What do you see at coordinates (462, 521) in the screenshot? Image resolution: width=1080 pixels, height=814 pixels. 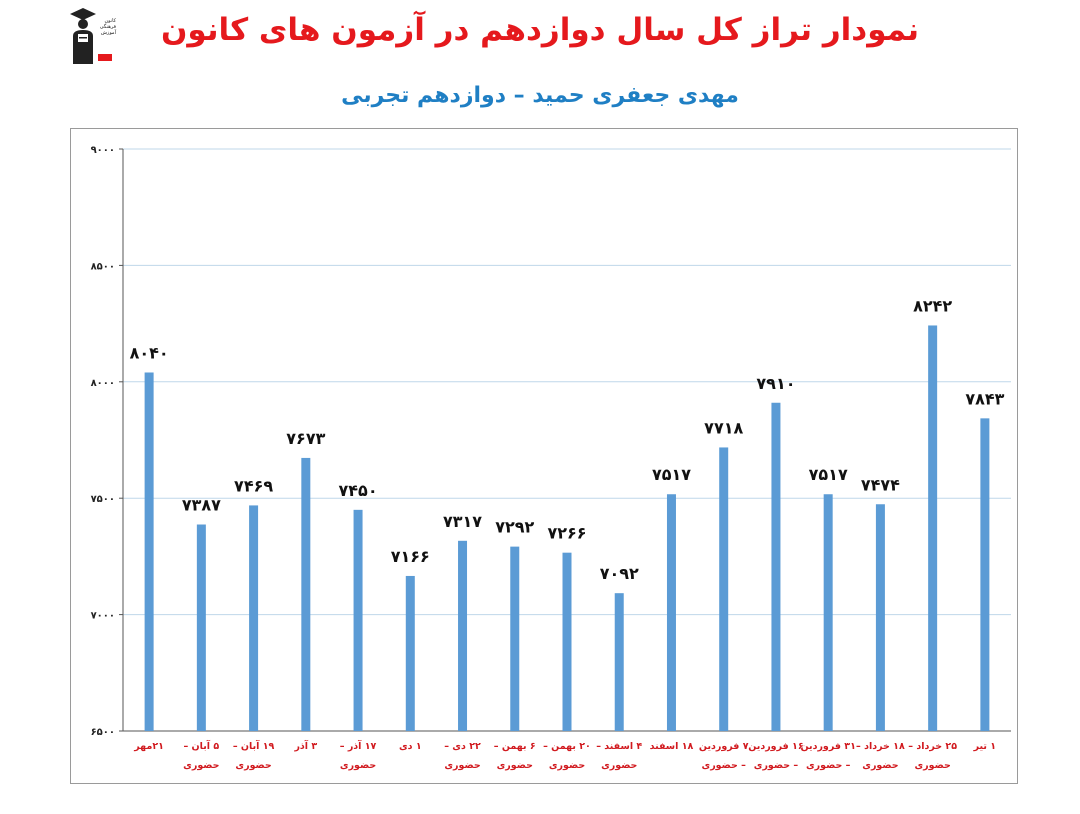 I see `data-label: ۷۳۱۷` at bounding box center [462, 521].